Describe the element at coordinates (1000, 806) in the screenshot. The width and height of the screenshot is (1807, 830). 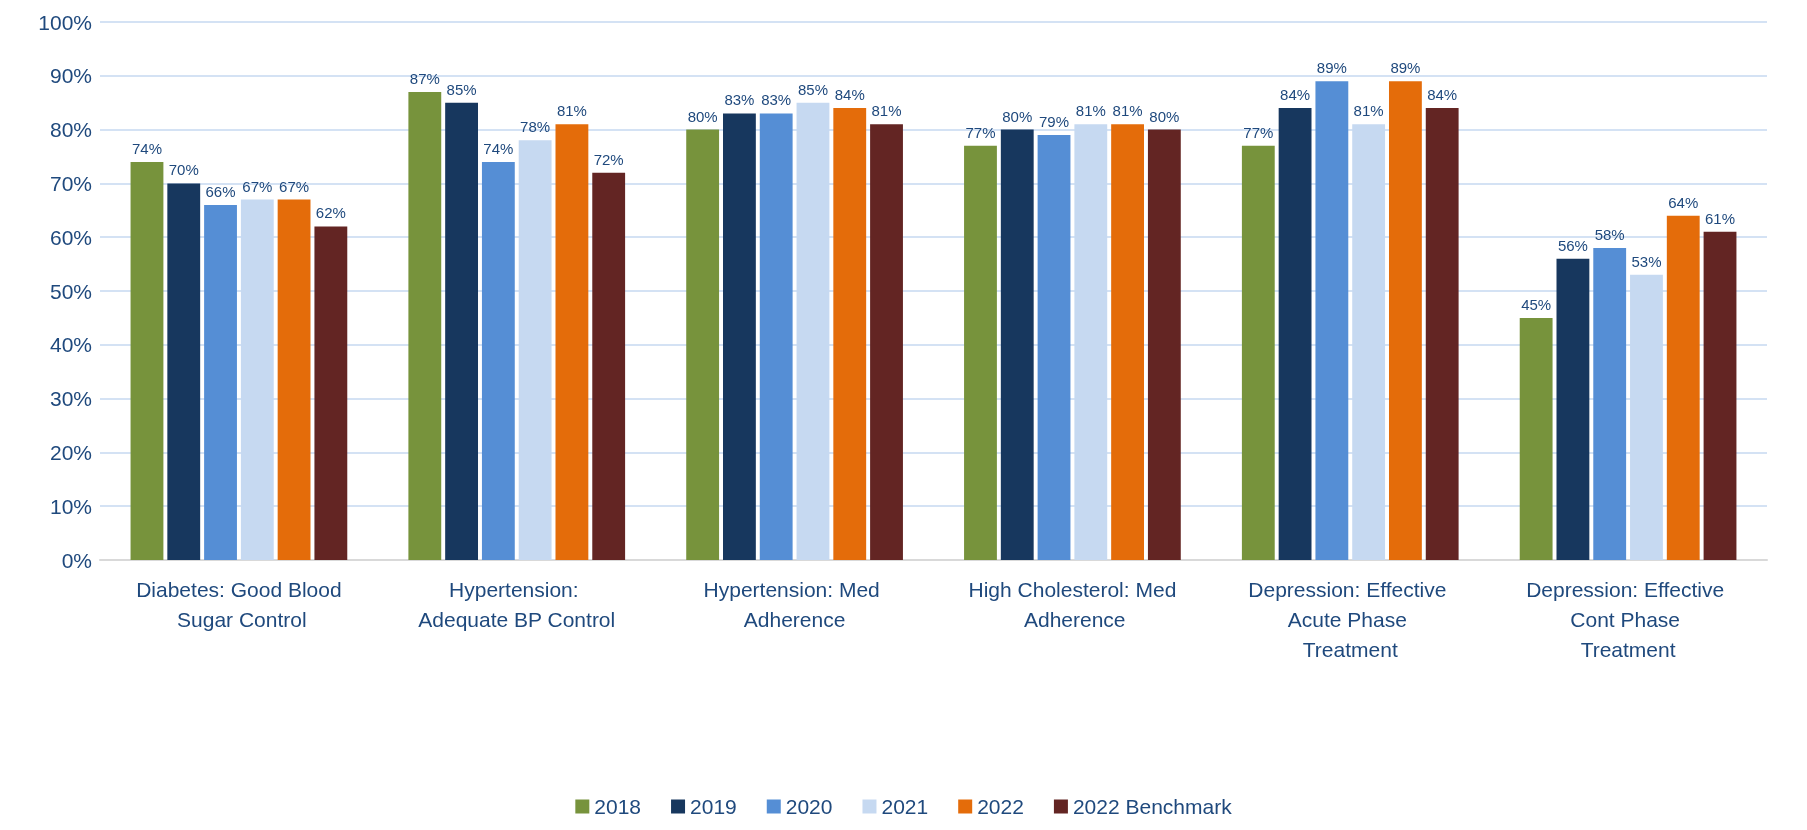
I see `legend-label: 2022` at that location.